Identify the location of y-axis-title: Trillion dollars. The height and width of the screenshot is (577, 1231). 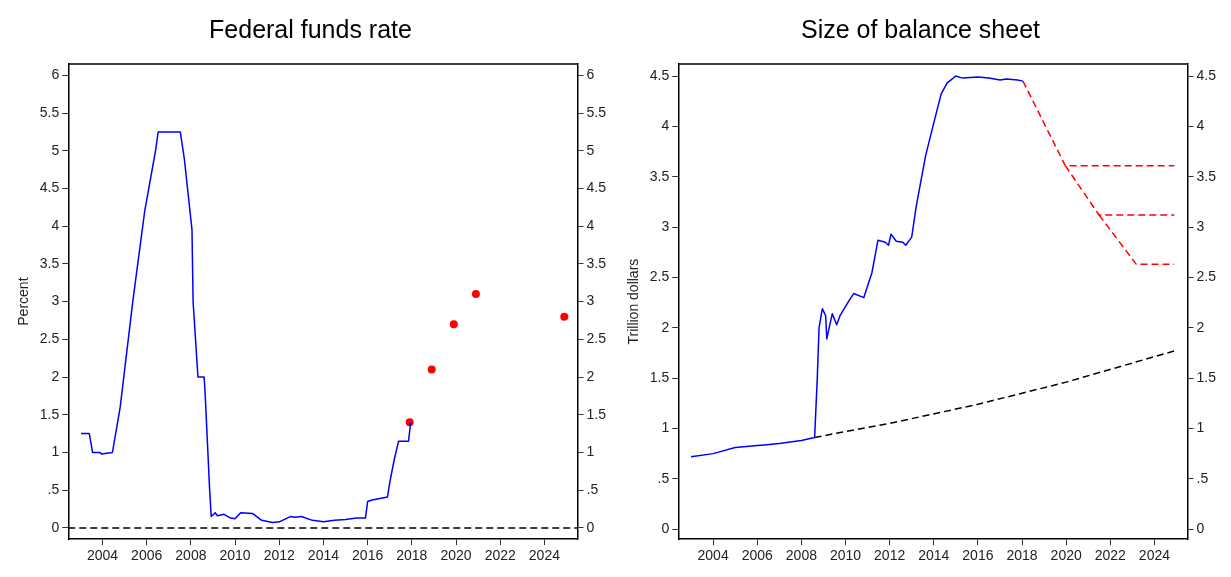
(633, 301).